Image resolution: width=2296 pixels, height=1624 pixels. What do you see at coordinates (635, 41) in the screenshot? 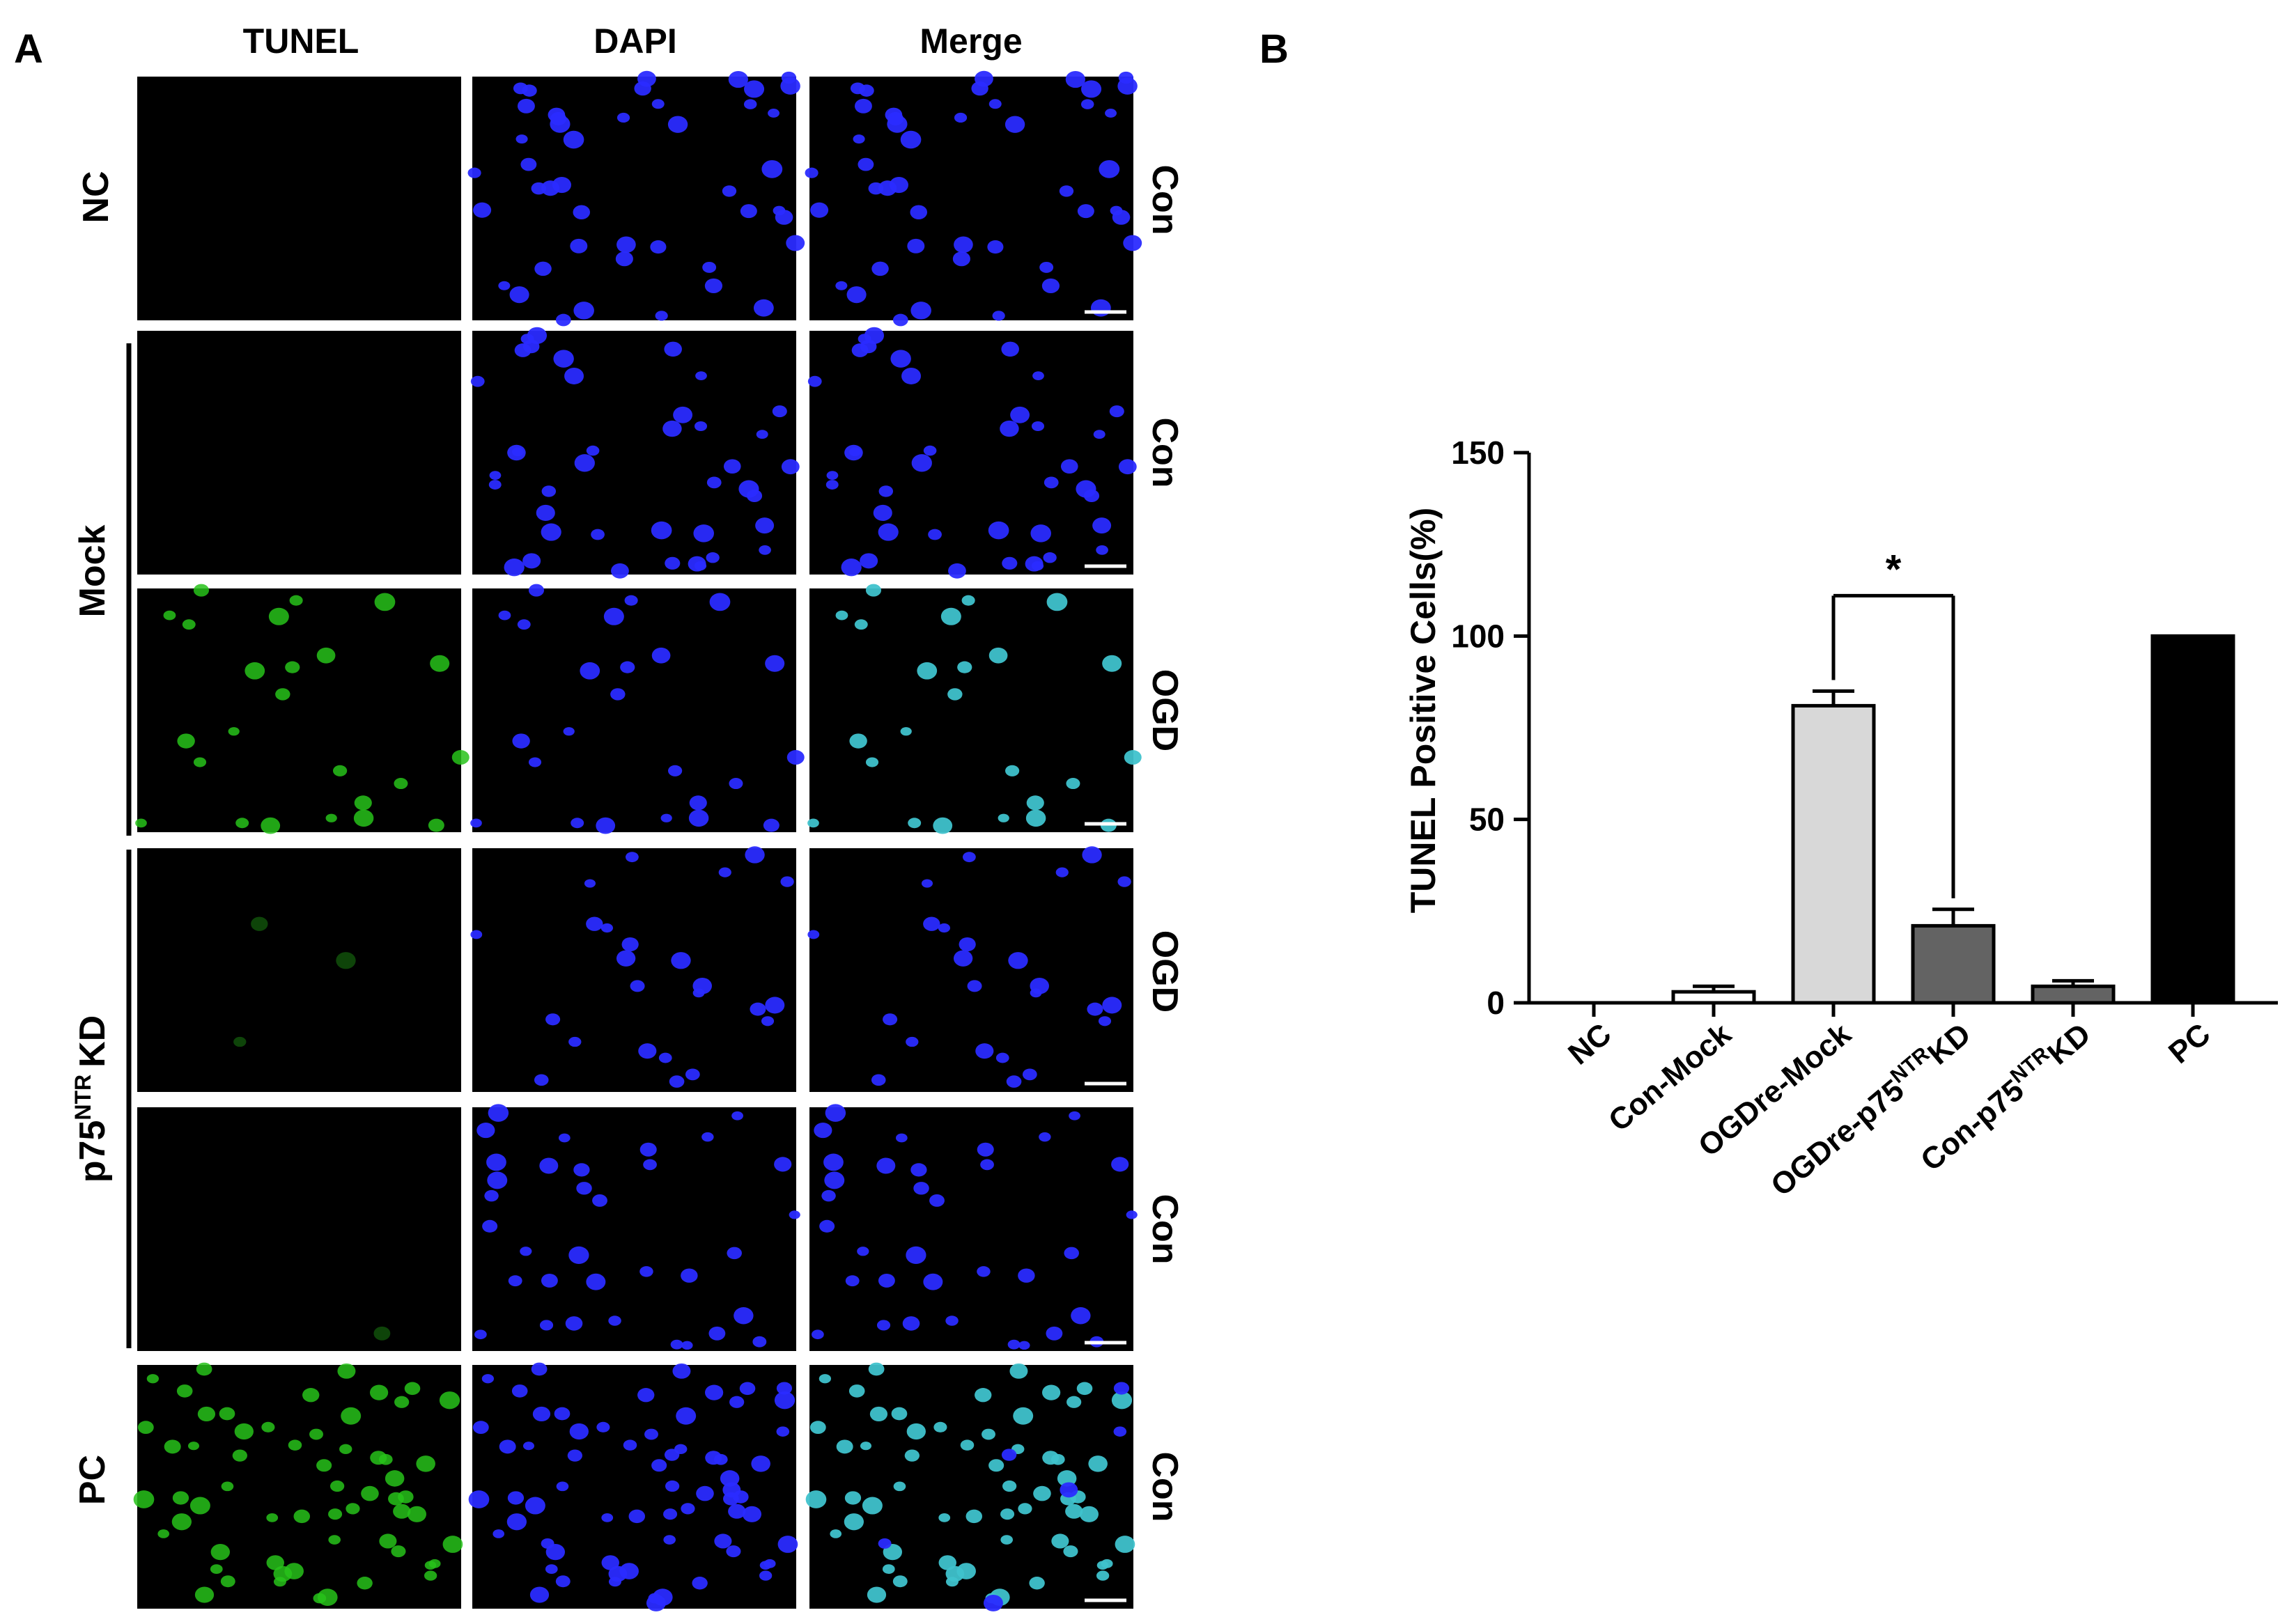
I see `column-header-dapi: DAPI` at bounding box center [635, 41].